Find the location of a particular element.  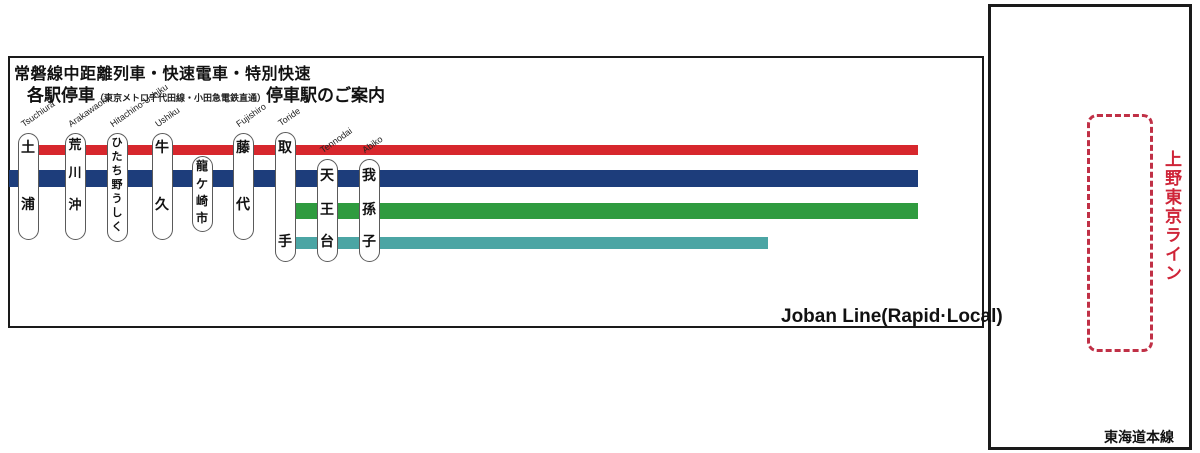

station-name-char: 浦 is located at coordinates (28, 204).